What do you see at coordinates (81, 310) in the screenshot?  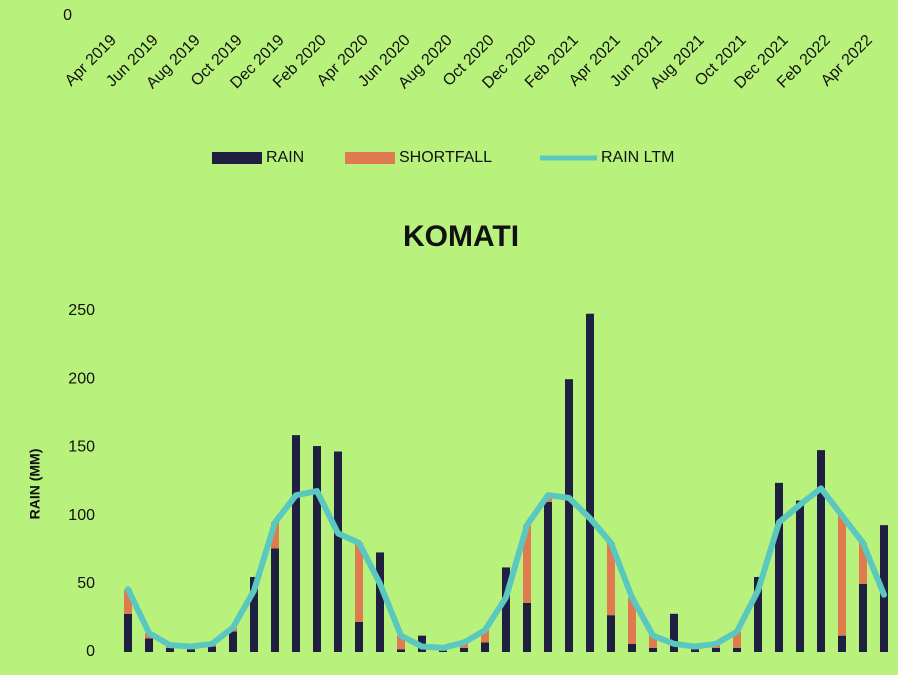 I see `y-tick-label: 250` at bounding box center [81, 310].